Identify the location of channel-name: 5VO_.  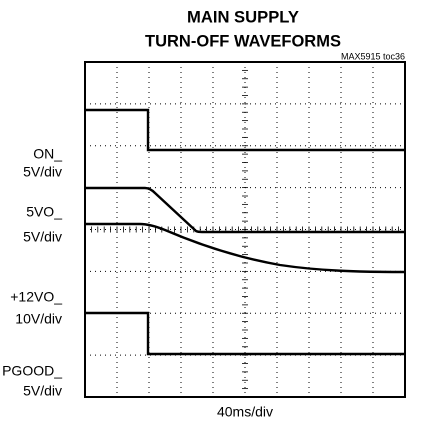
(44, 212).